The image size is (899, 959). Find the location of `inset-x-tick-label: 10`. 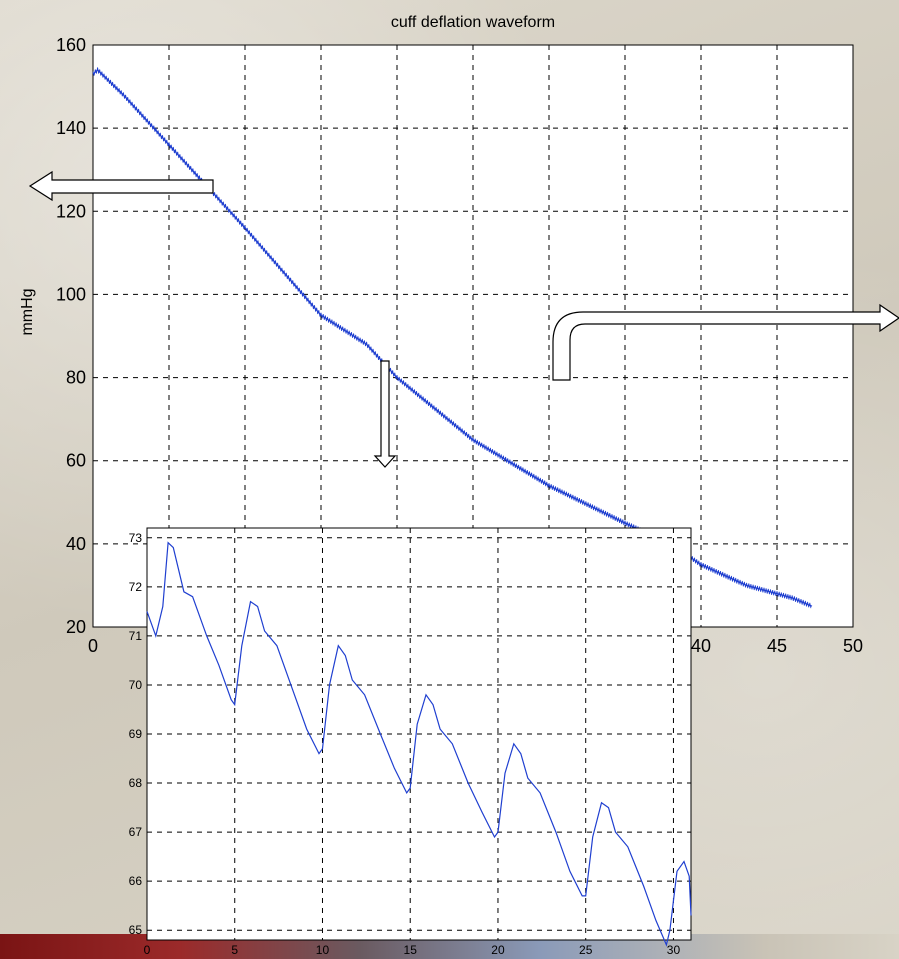

inset-x-tick-label: 10 is located at coordinates (323, 950).